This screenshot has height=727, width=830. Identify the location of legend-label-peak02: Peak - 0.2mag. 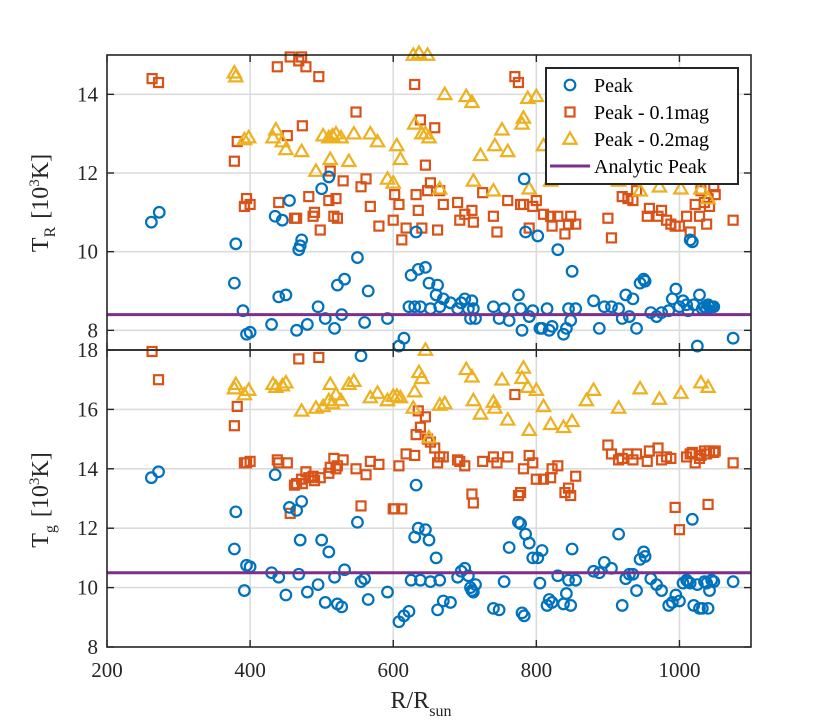
(651, 140).